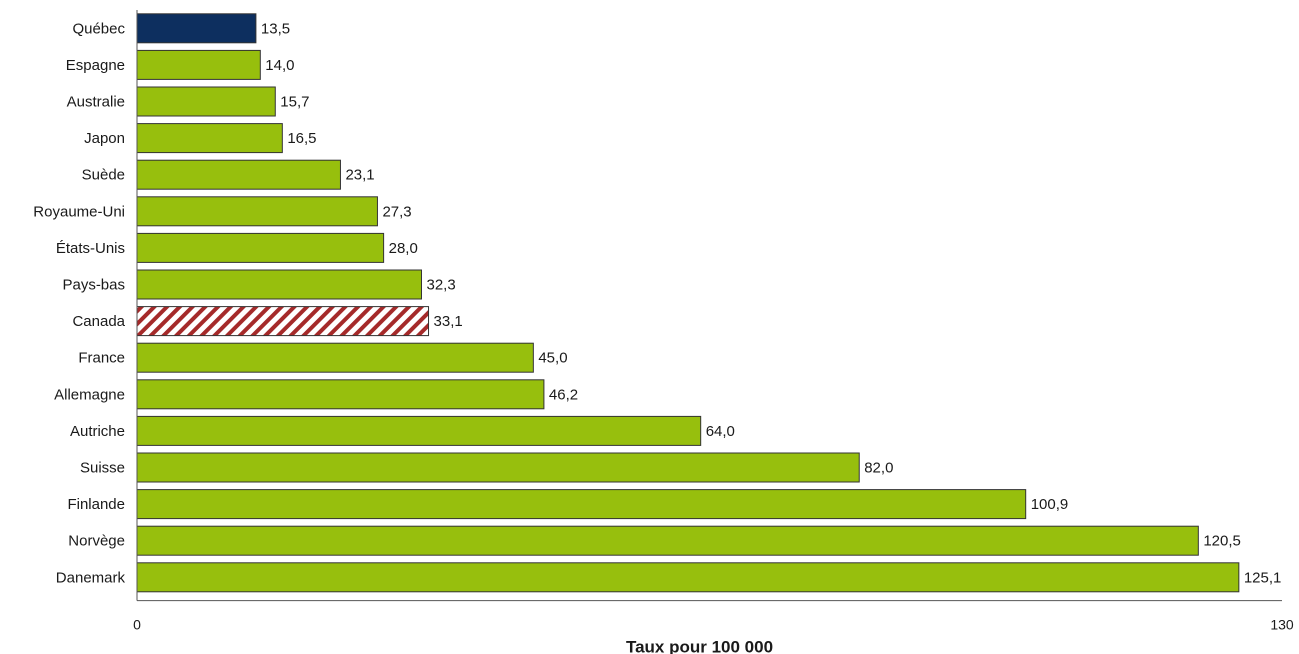  Describe the element at coordinates (96, 102) in the screenshot. I see `category-label: Australie` at that location.